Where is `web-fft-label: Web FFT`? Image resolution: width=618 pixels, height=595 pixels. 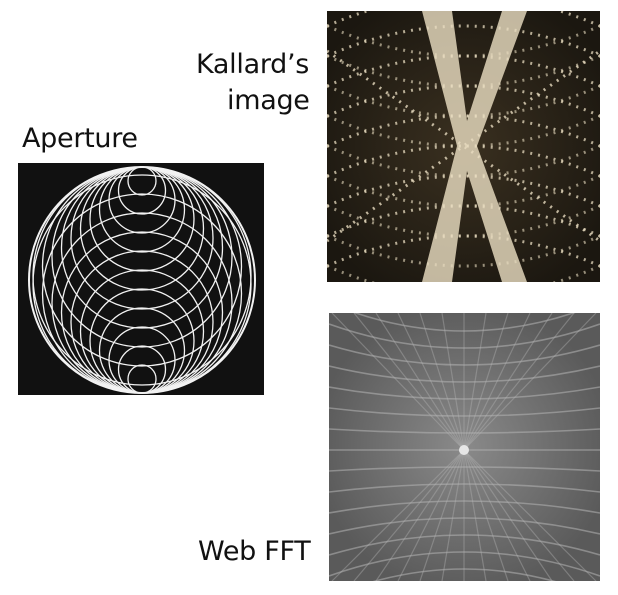
web-fft-label: Web FFT is located at coordinates (254, 551).